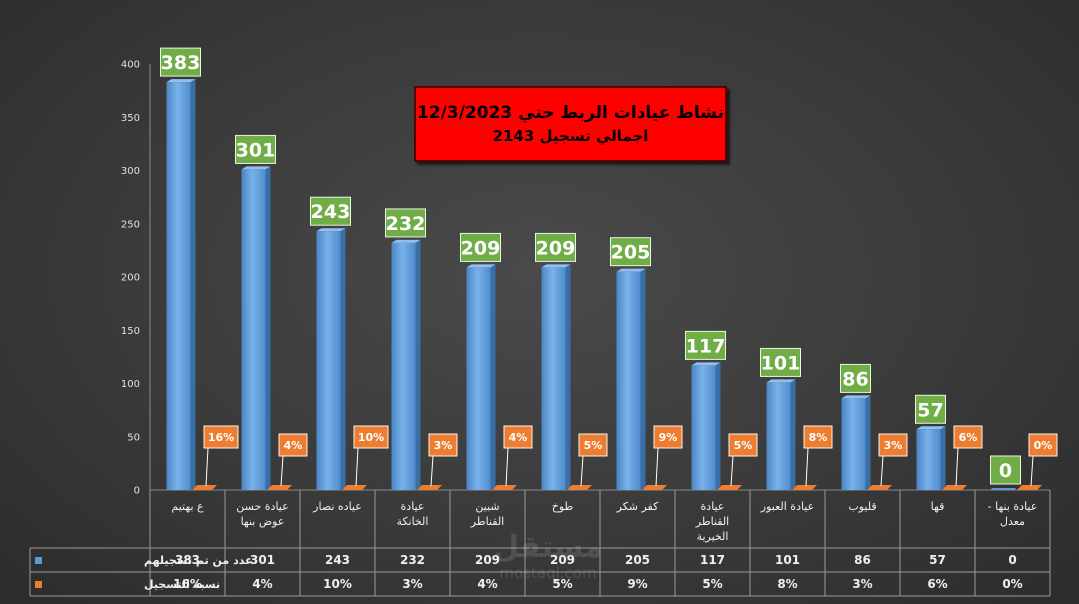  What do you see at coordinates (130, 118) in the screenshot?
I see `y-tick-label: 350` at bounding box center [130, 118].